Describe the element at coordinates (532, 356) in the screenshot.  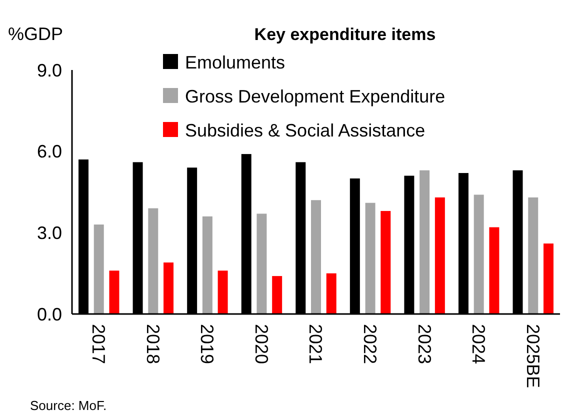
I see `x-tick-label: 2025BE` at that location.